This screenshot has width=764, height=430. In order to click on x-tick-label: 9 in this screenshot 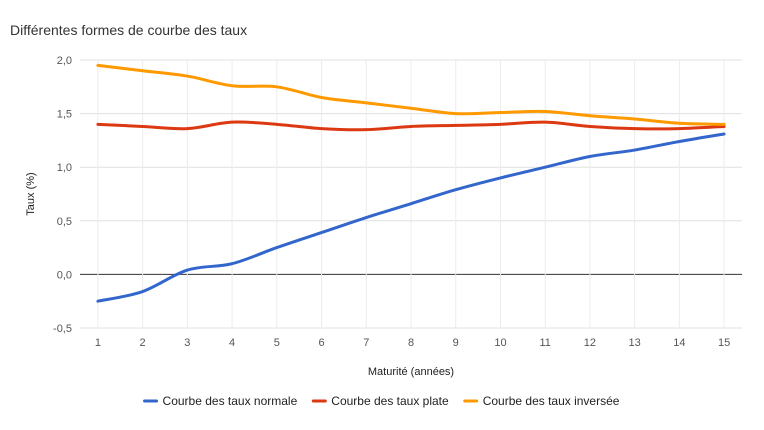, I will do `click(456, 343)`.